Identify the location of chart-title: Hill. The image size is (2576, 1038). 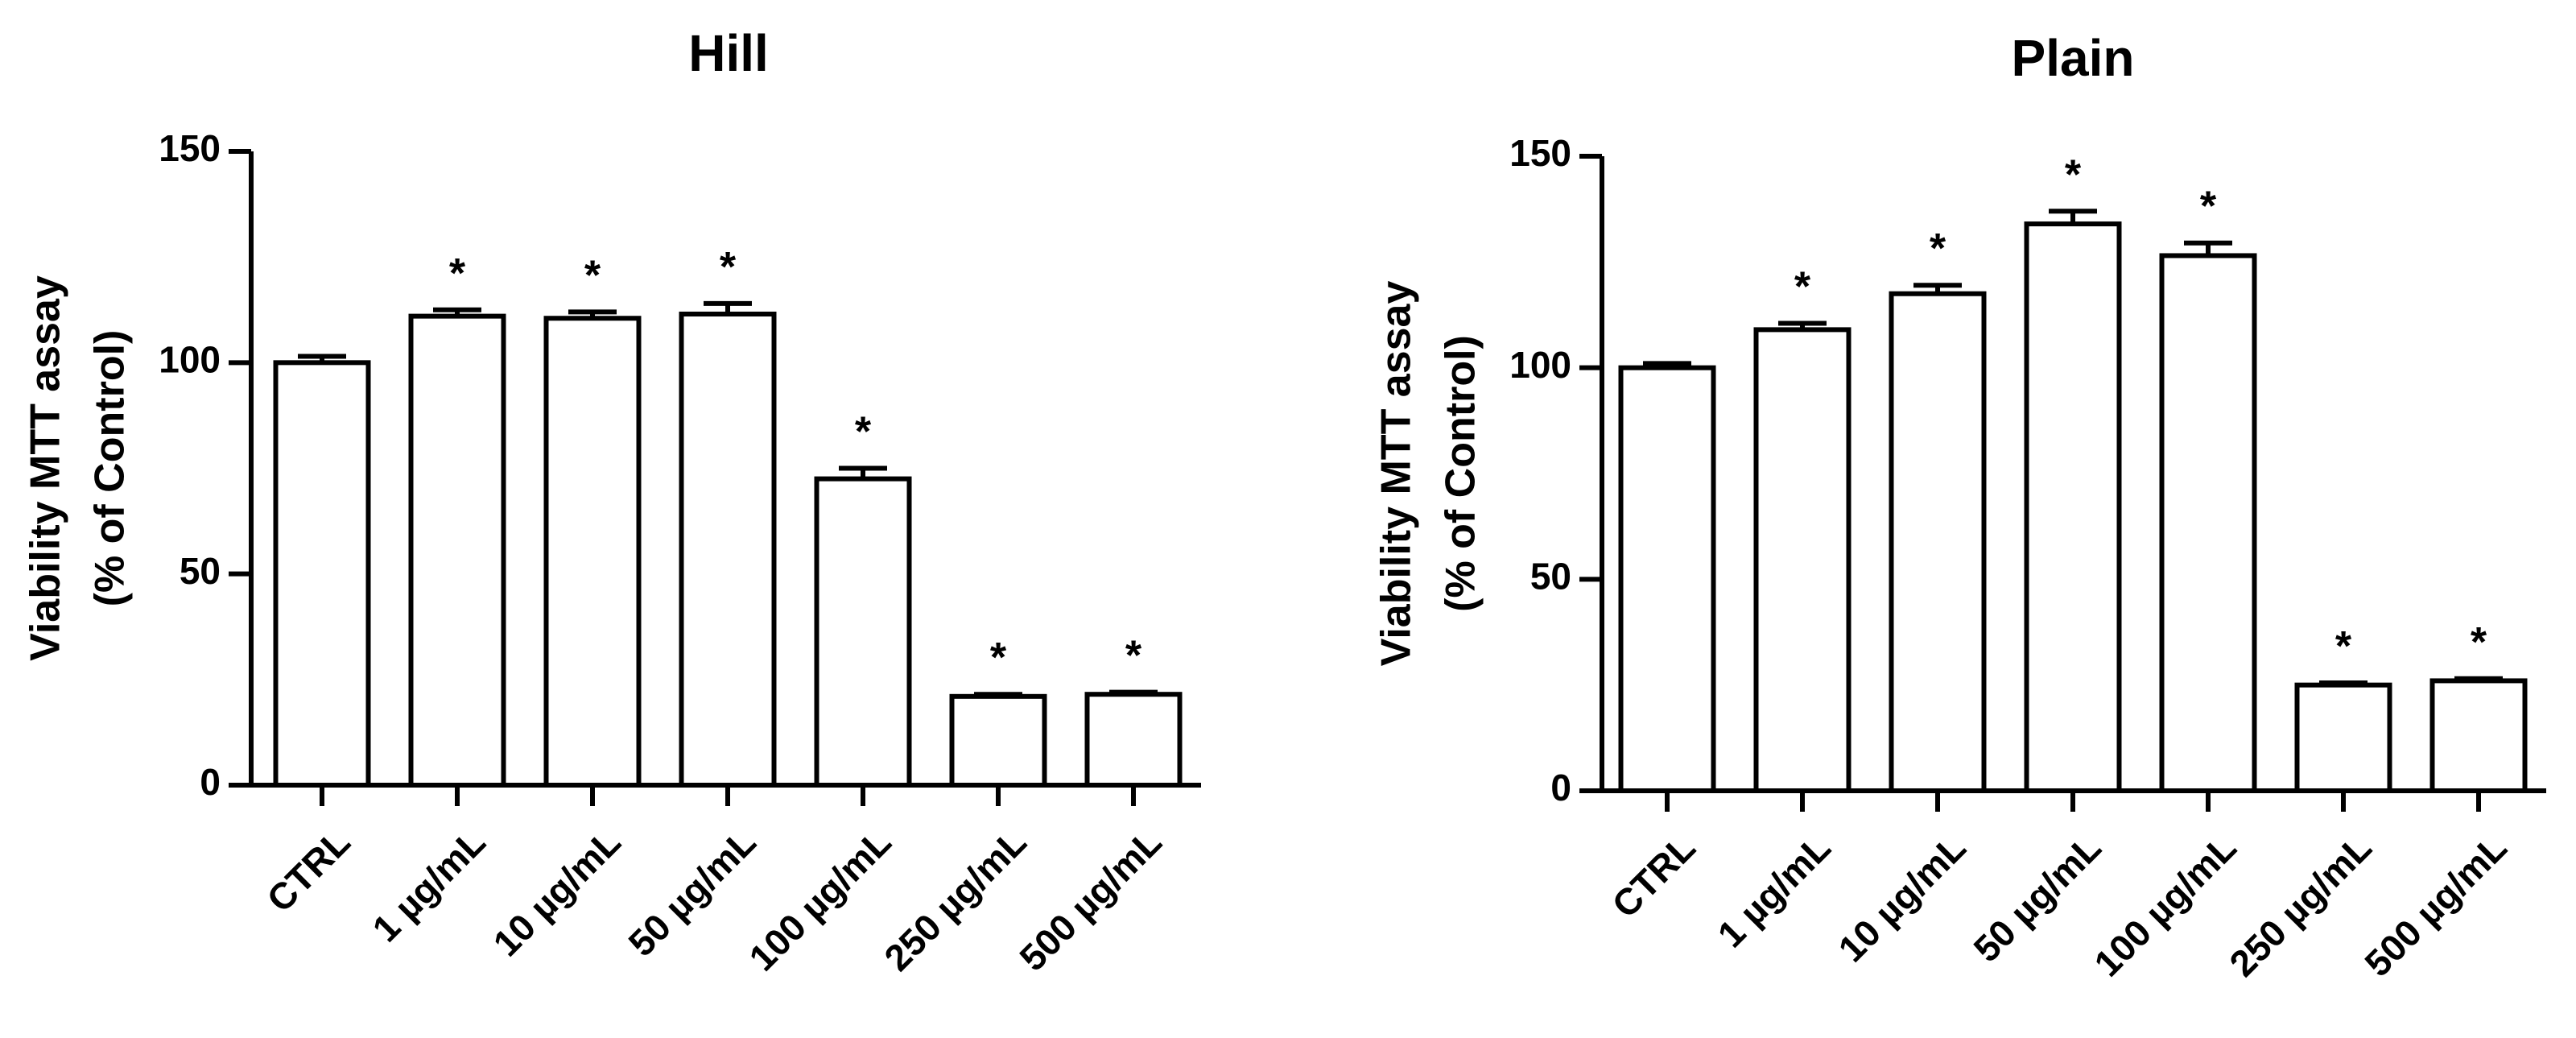
(728, 53).